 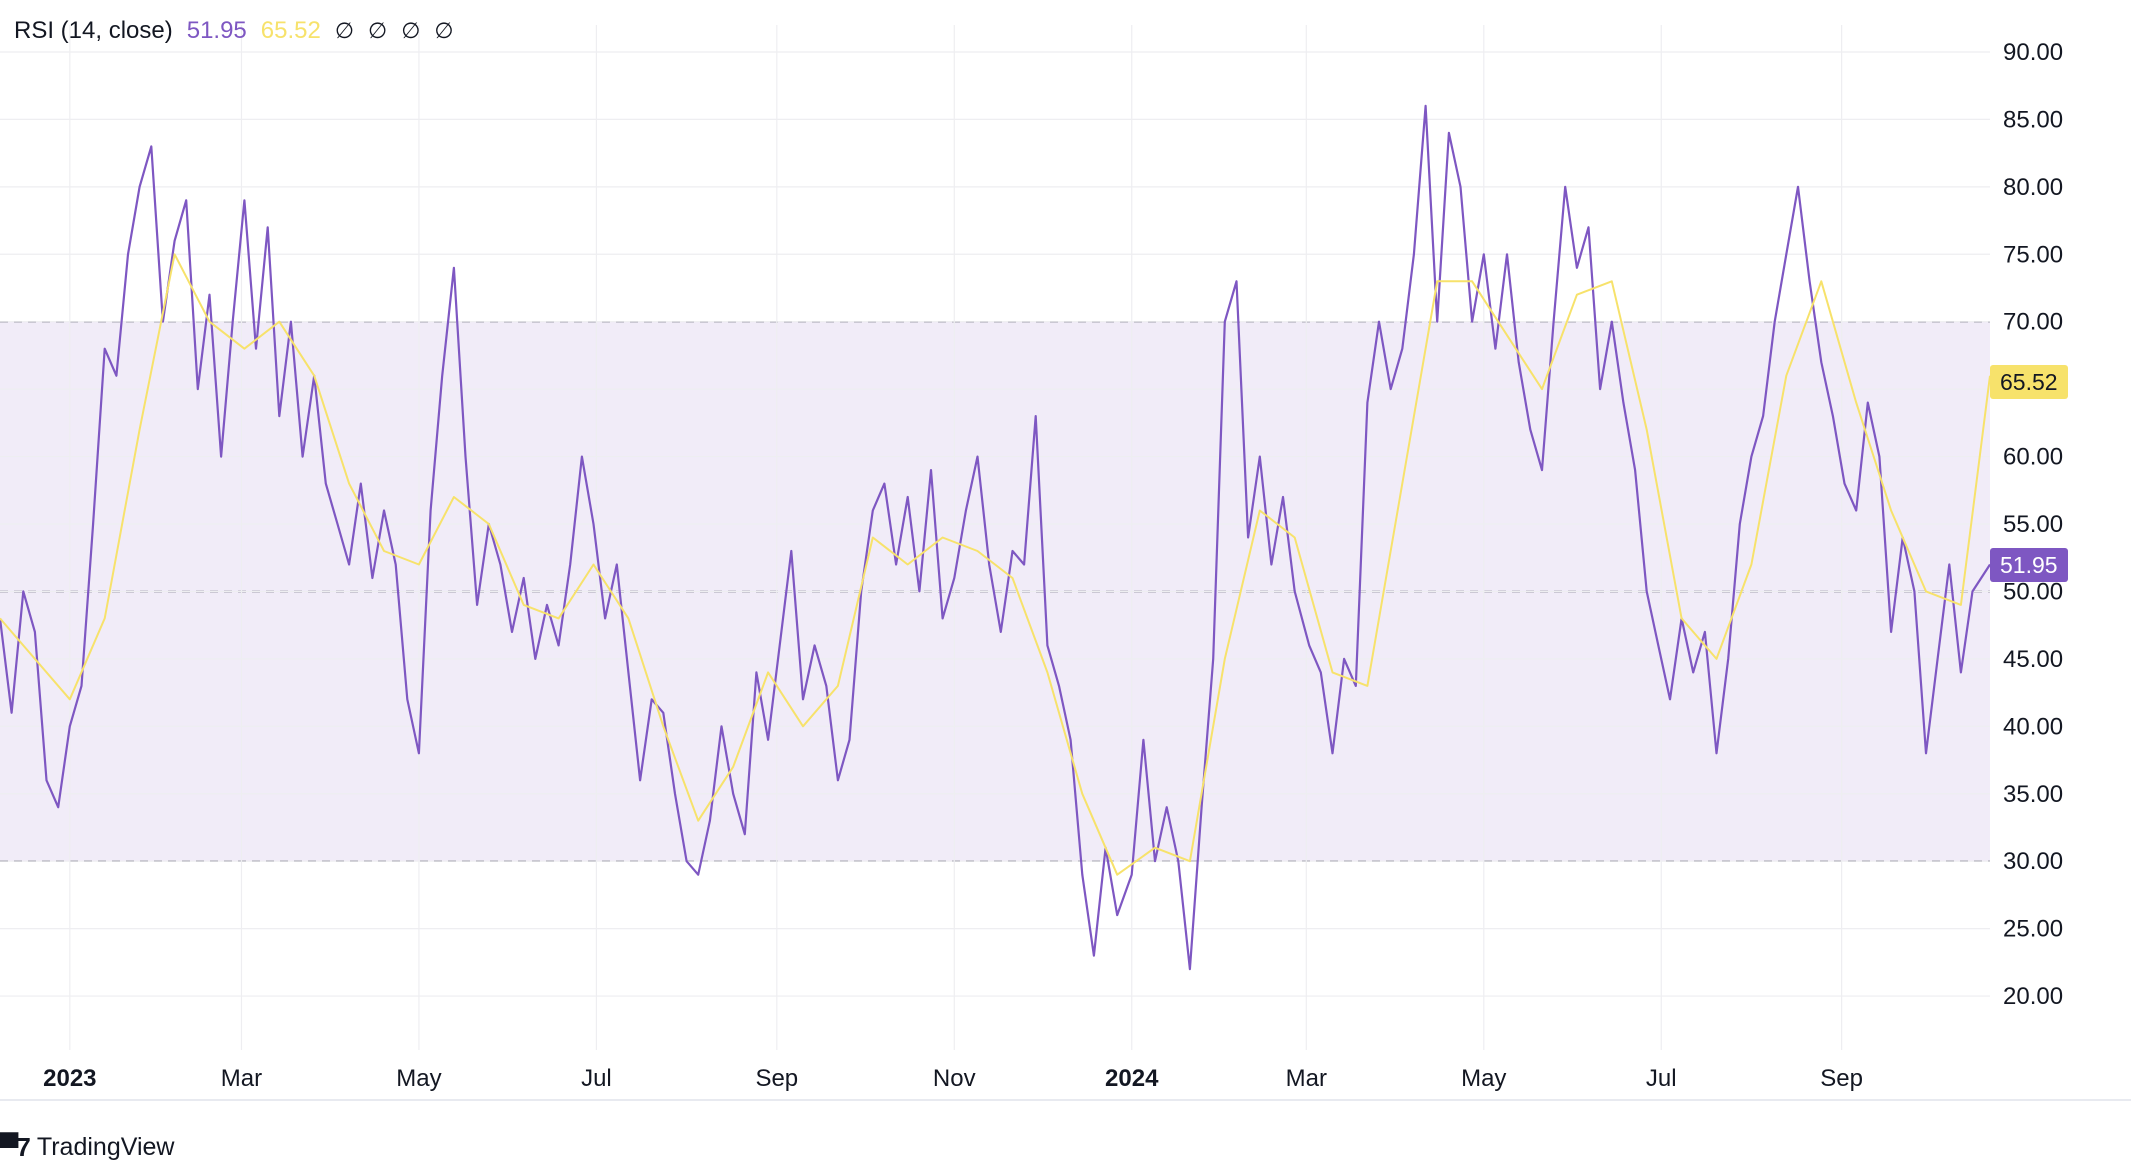 What do you see at coordinates (1132, 1078) in the screenshot?
I see `x-tick-label: 2024` at bounding box center [1132, 1078].